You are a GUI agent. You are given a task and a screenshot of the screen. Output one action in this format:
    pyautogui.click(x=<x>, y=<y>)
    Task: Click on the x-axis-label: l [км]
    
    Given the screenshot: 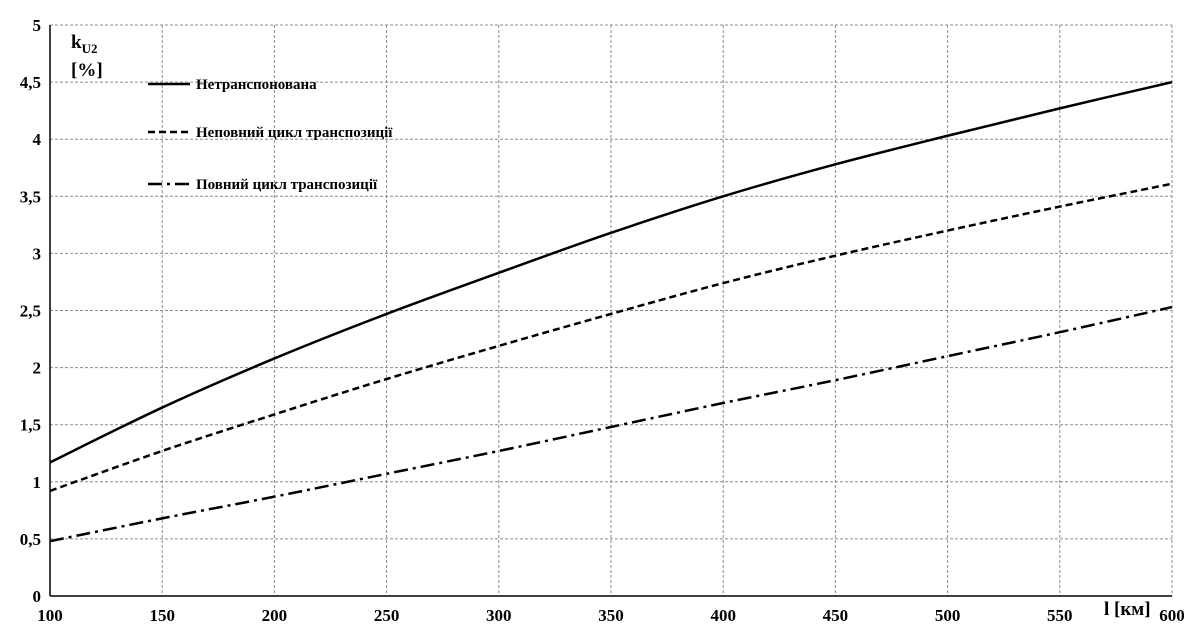 What is the action you would take?
    pyautogui.click(x=1127, y=609)
    